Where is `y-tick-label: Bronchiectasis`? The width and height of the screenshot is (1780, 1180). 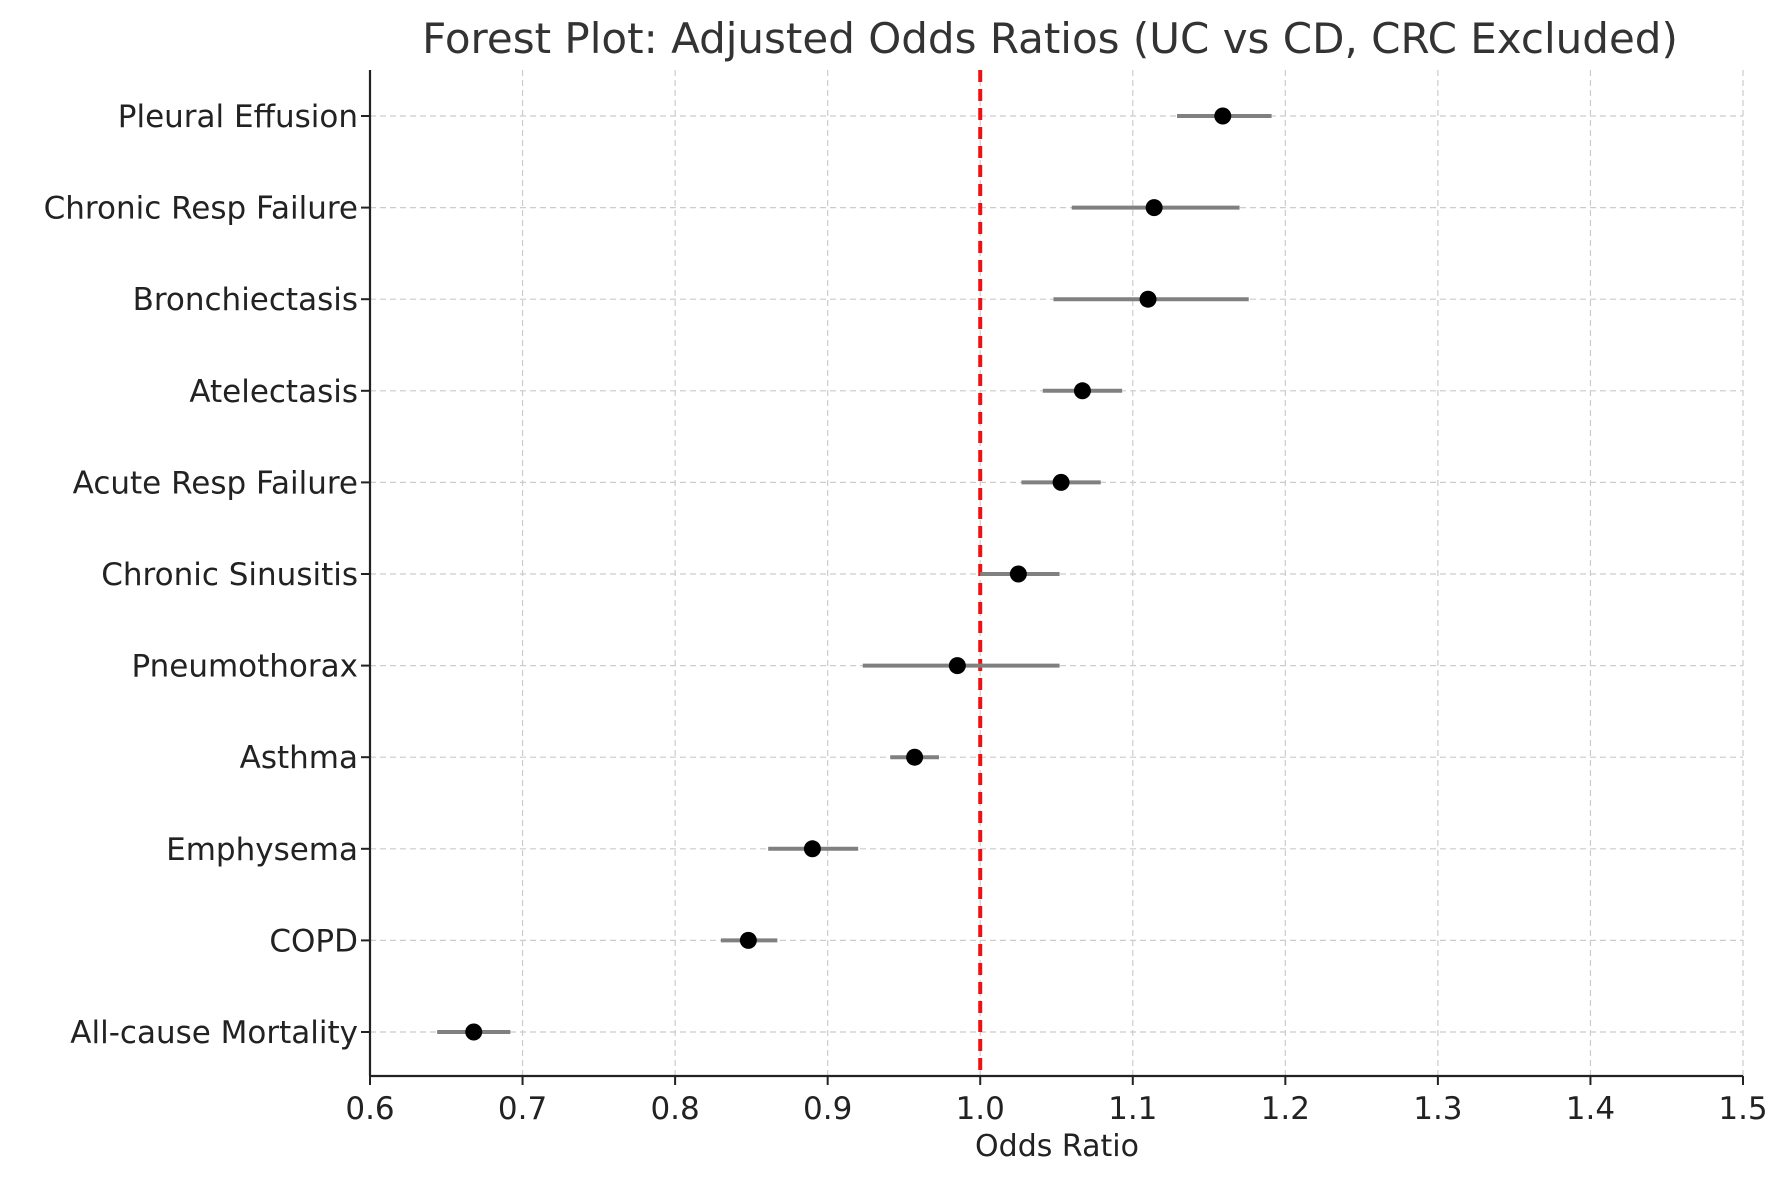 y-tick-label: Bronchiectasis is located at coordinates (245, 300).